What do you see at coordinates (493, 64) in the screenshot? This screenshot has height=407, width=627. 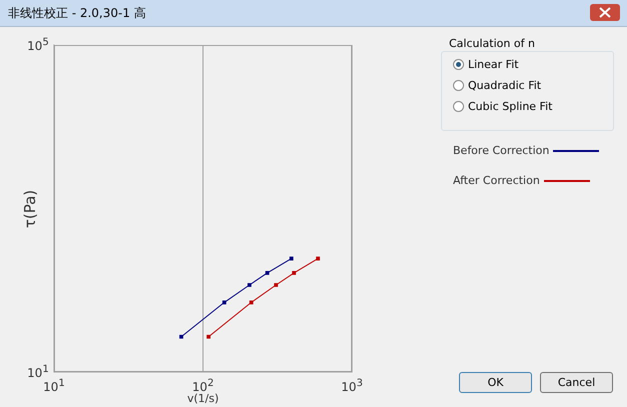 I see `text: Linear Fit` at bounding box center [493, 64].